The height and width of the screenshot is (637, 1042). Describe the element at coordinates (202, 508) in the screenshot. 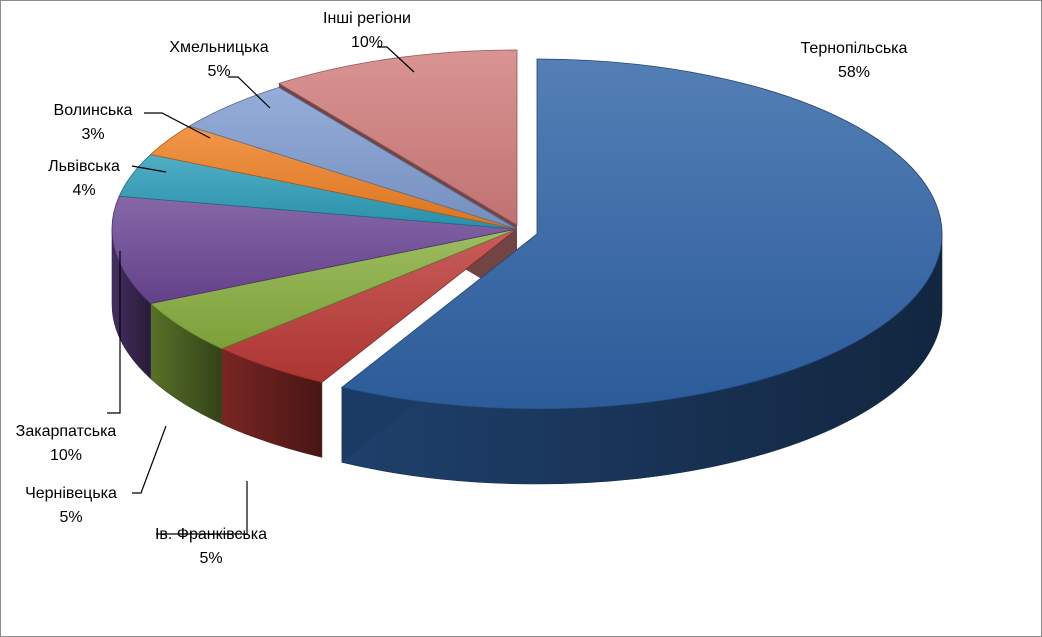

I see `leader-line-ів-франківська` at that location.